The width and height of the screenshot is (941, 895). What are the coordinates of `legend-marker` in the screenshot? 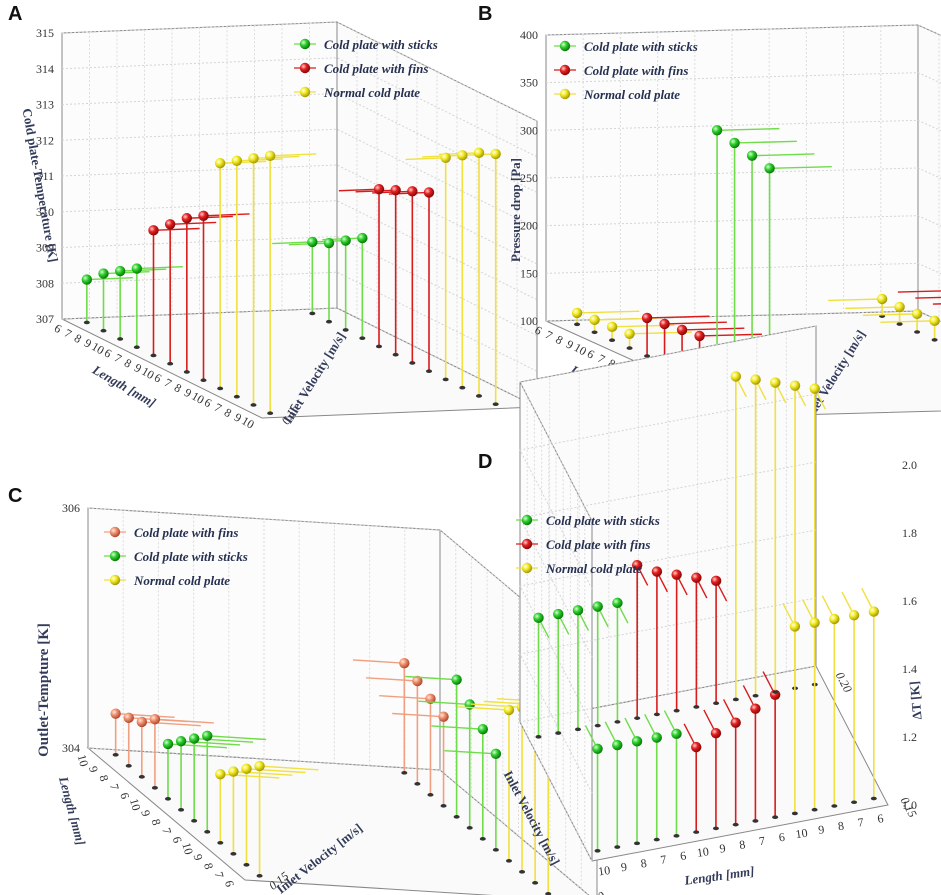 It's located at (115, 580).